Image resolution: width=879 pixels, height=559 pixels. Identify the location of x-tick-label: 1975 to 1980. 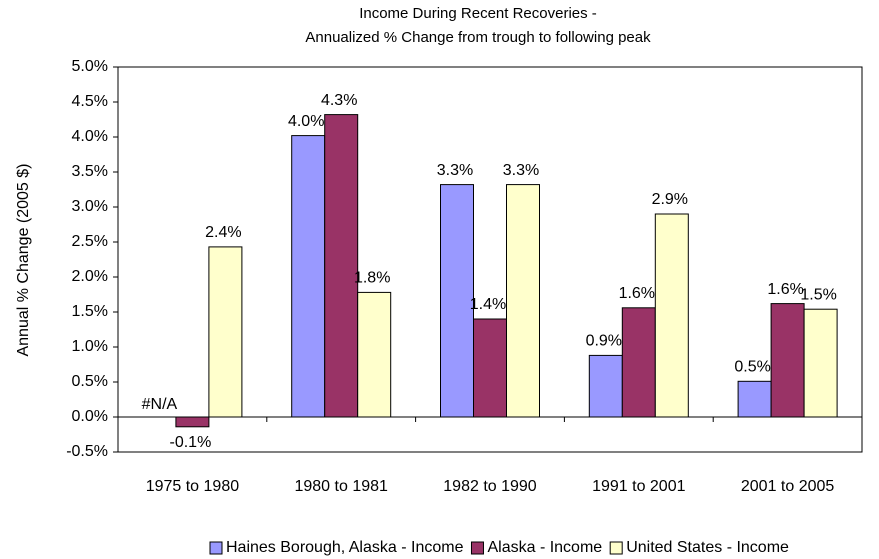
(193, 486).